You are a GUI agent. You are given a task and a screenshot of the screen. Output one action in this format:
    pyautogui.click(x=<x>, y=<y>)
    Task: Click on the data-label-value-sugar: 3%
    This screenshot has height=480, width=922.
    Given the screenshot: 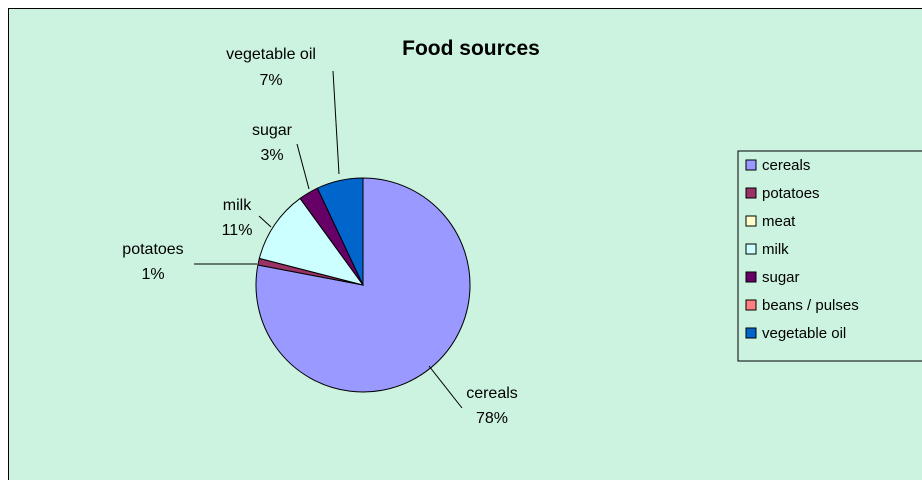 What is the action you would take?
    pyautogui.click(x=271, y=155)
    